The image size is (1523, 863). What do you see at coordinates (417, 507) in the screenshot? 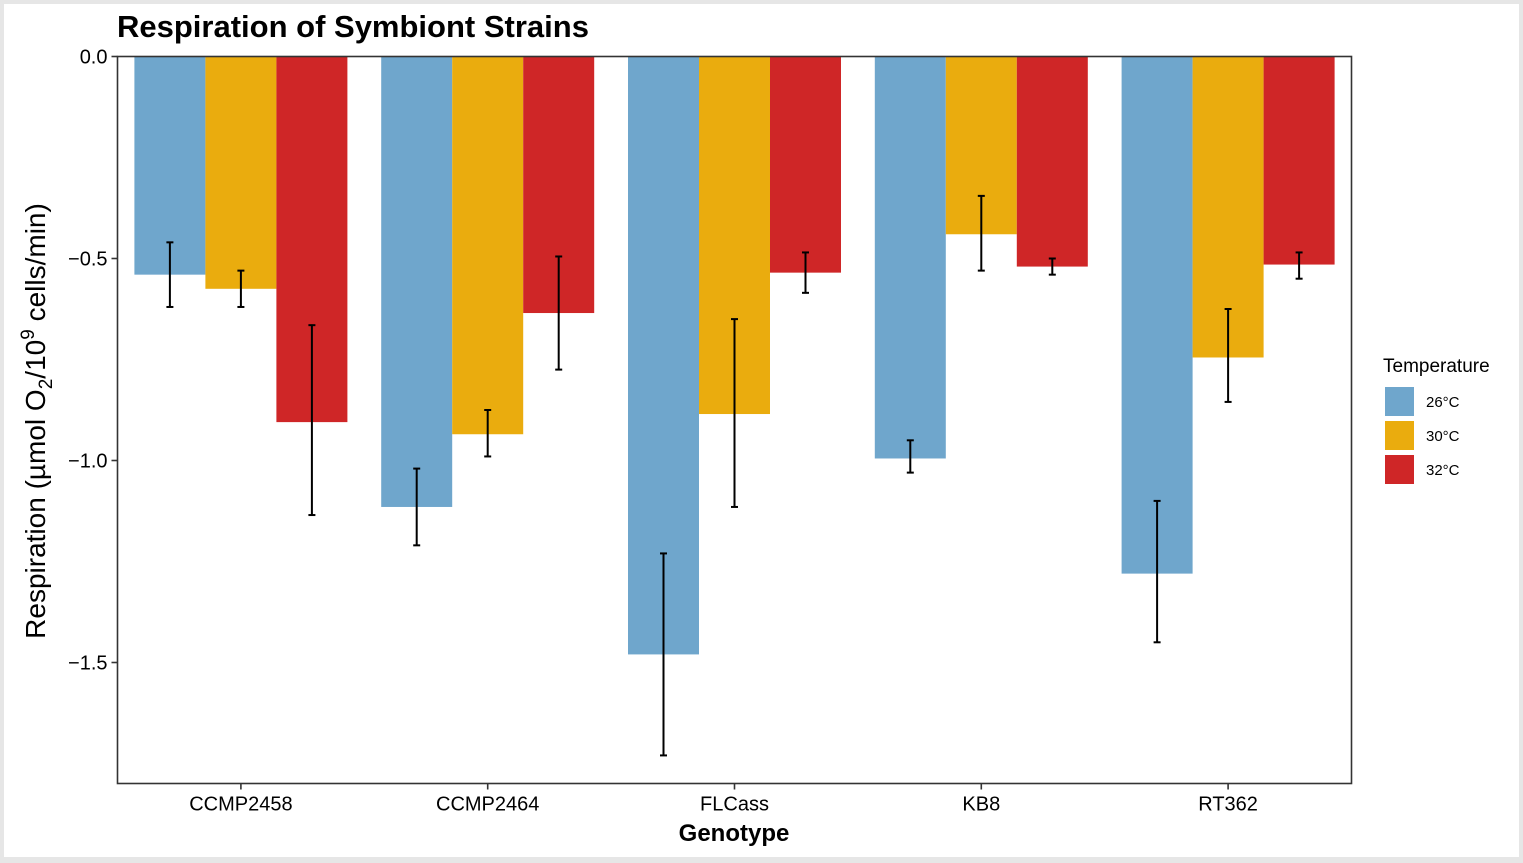
I see `error-bar-CCMP2464-26°C` at bounding box center [417, 507].